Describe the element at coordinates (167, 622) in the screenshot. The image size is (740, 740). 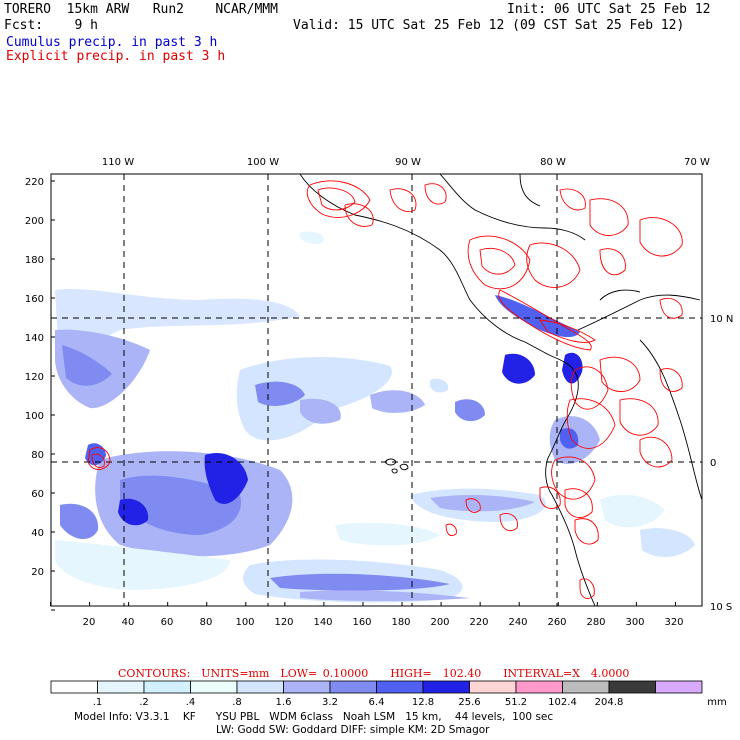
I see `x-tick: 60` at that location.